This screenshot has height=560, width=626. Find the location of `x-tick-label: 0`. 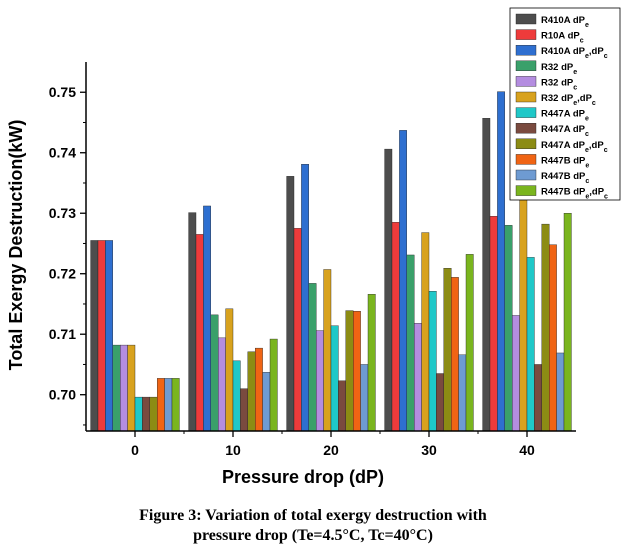

x-tick-label: 0 is located at coordinates (135, 450).